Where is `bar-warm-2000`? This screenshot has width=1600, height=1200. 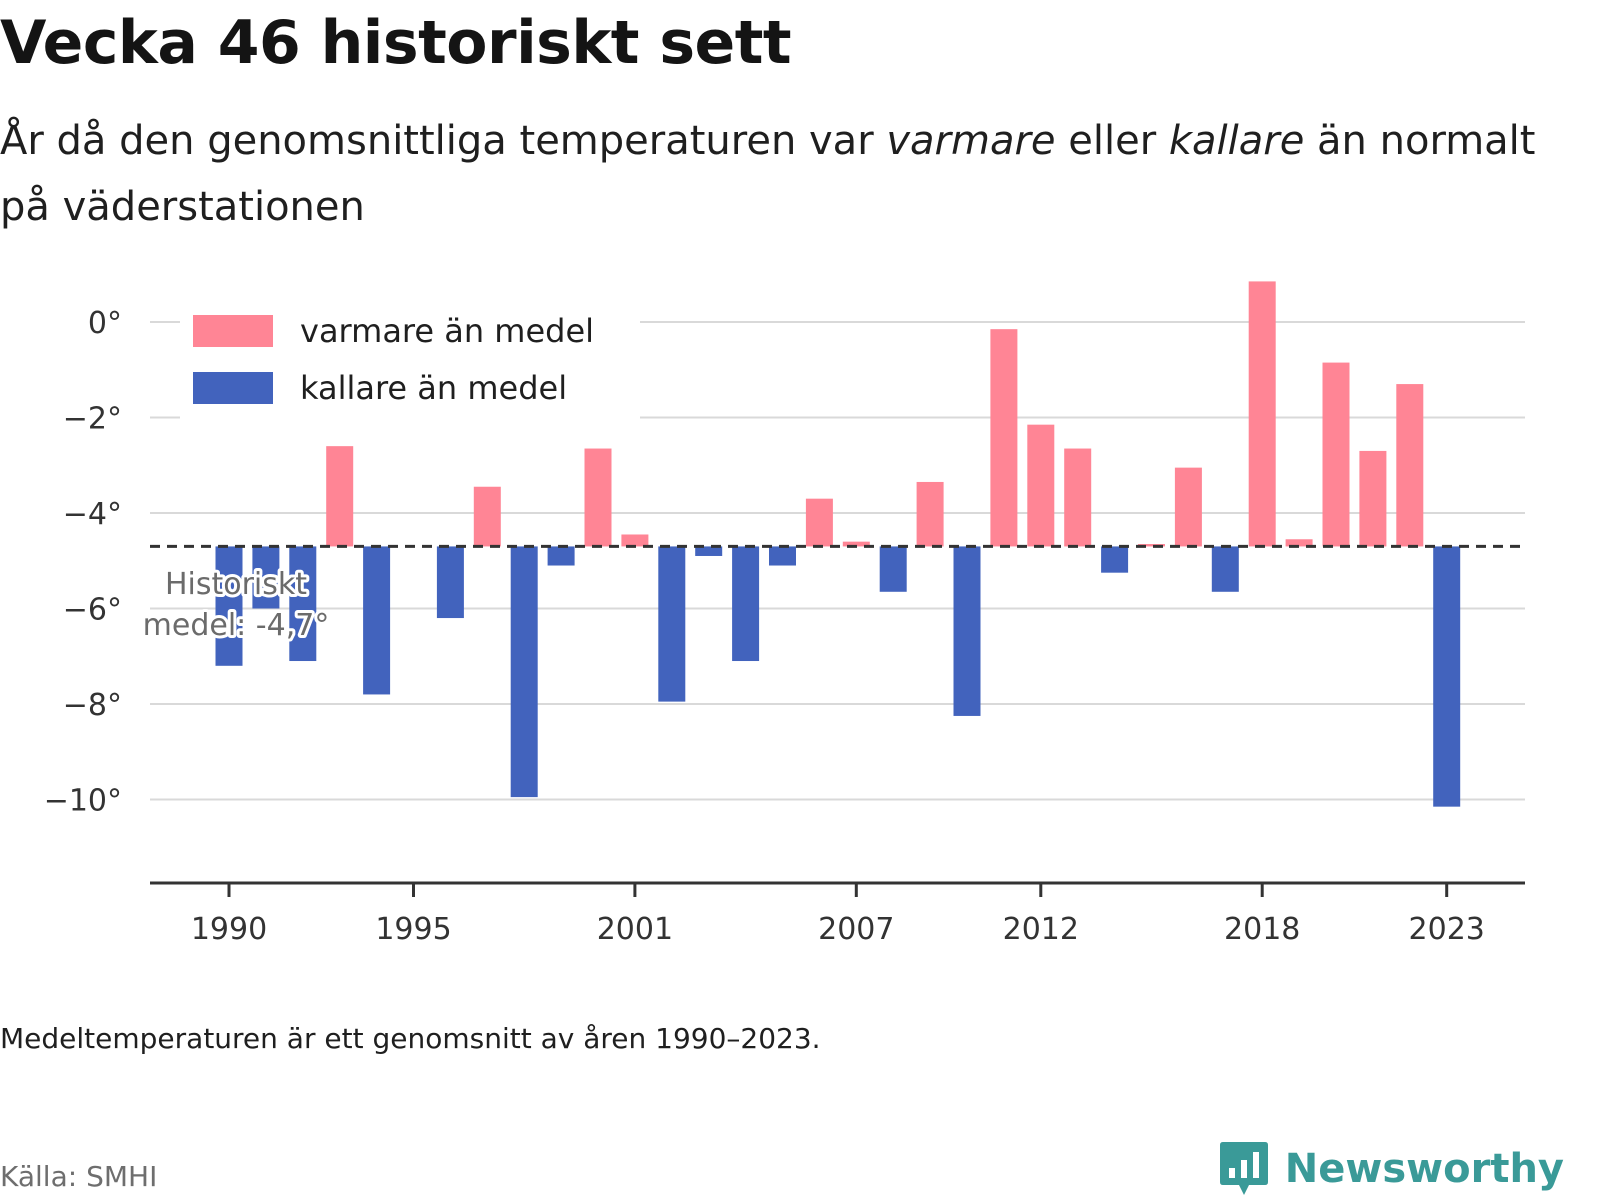 bar-warm-2000 is located at coordinates (598, 497).